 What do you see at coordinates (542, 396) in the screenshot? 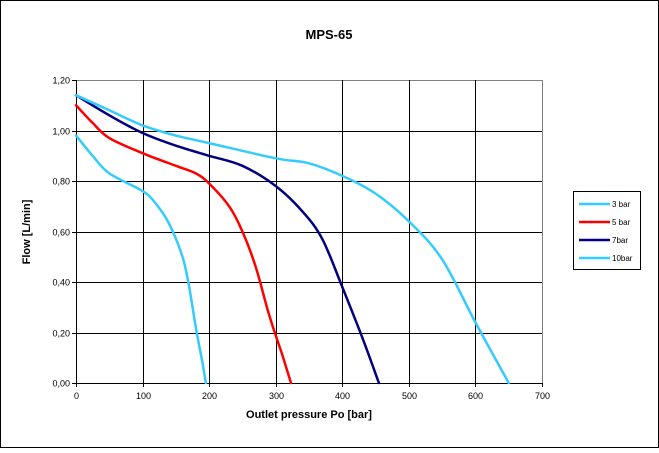
I see `x-tick-label: 700` at bounding box center [542, 396].